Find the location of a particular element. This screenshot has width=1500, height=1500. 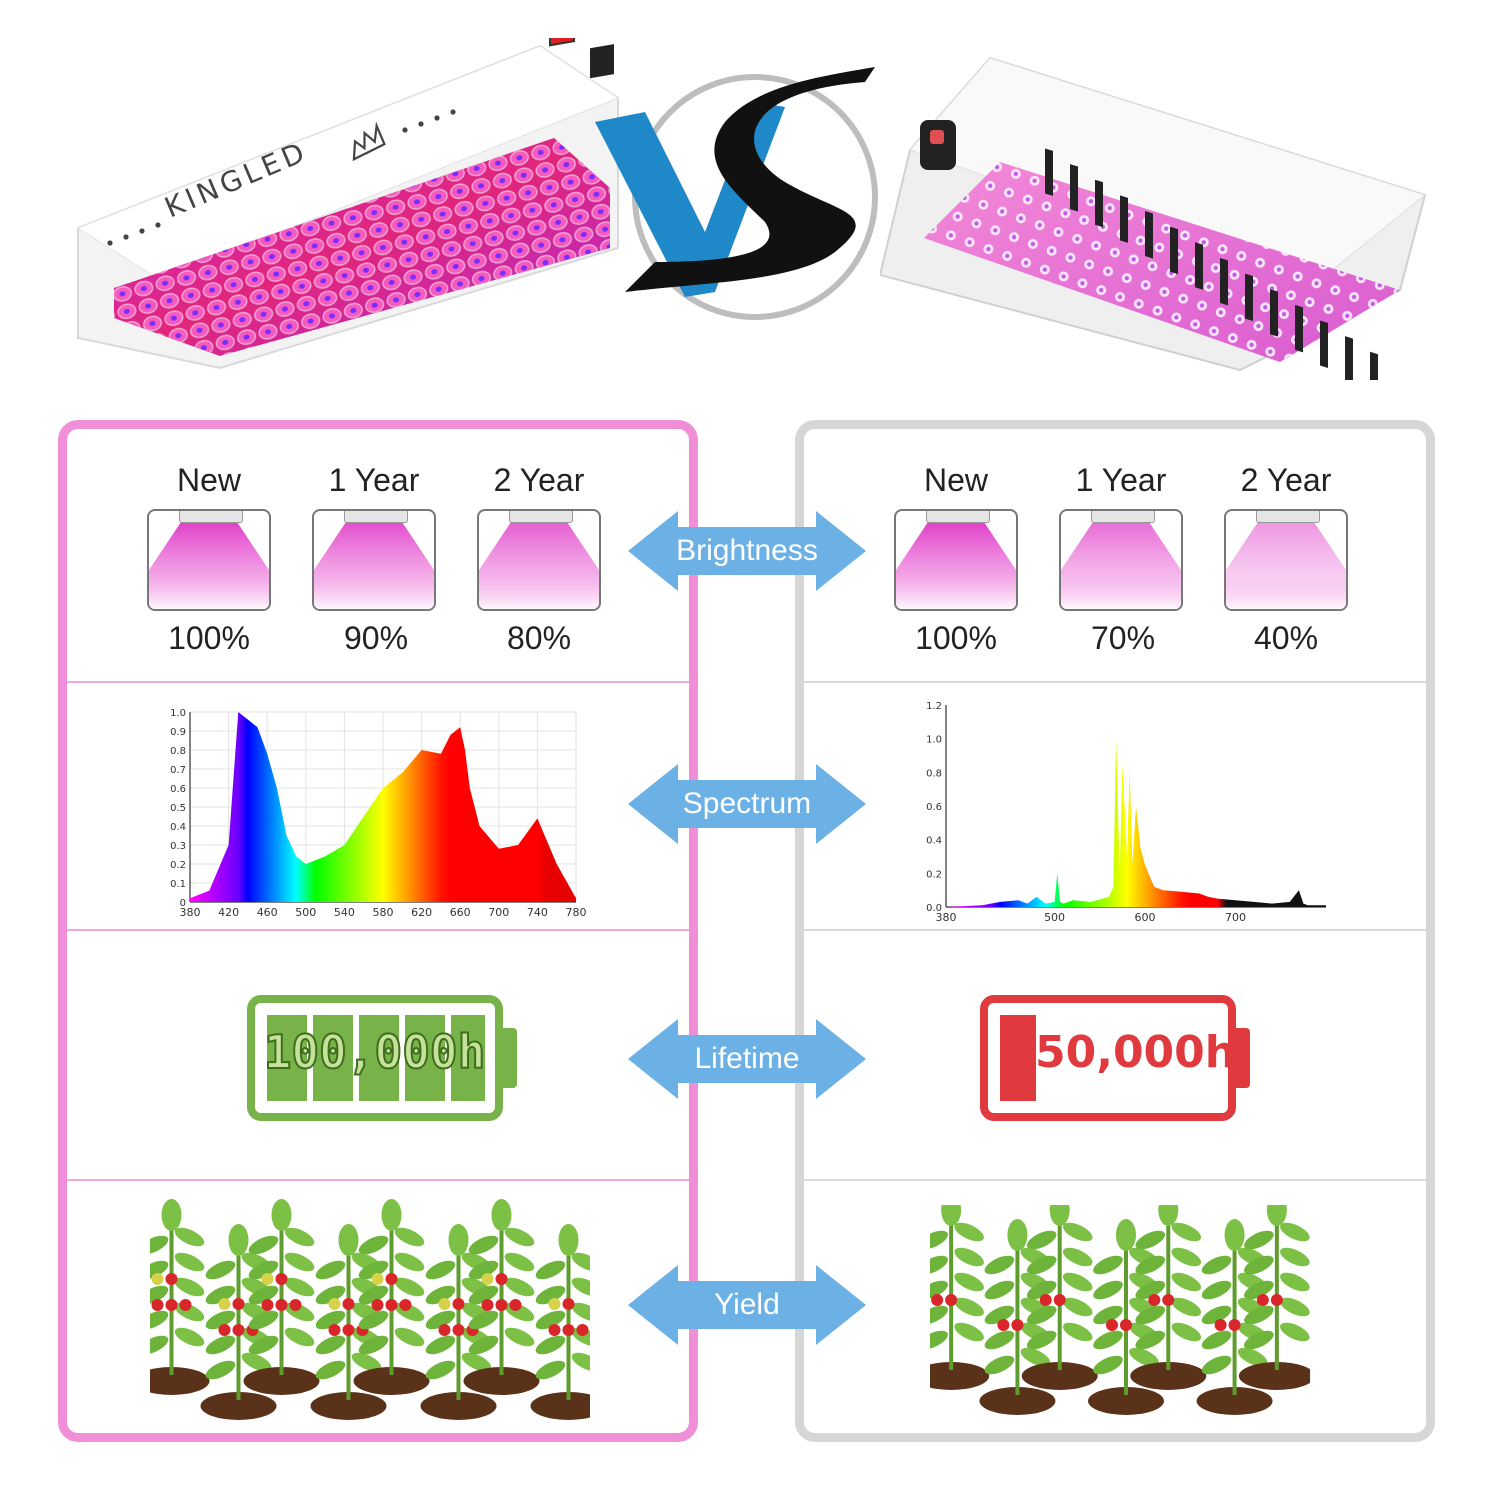

arrow-label: Yield is located at coordinates (747, 1304).